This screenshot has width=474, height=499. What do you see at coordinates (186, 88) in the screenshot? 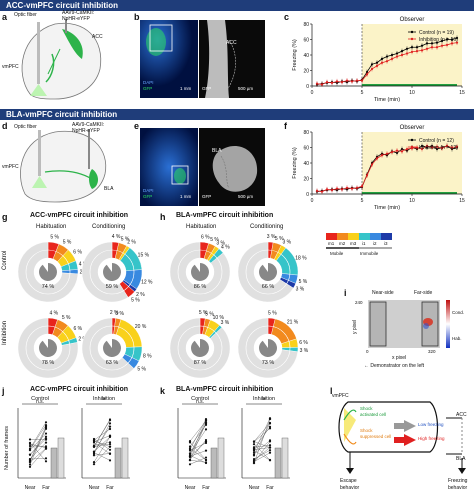
I see `panel-b-scale1: 1 mm` at bounding box center [186, 88].